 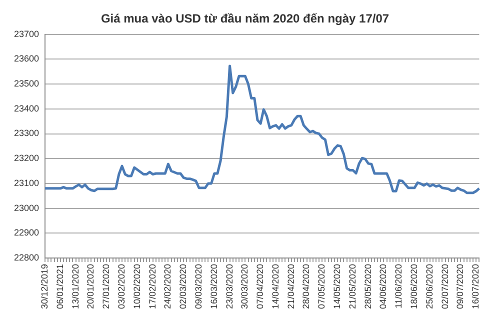 What do you see at coordinates (414, 287) in the screenshot?
I see `x-tick-label: 18/06/2020` at bounding box center [414, 287].